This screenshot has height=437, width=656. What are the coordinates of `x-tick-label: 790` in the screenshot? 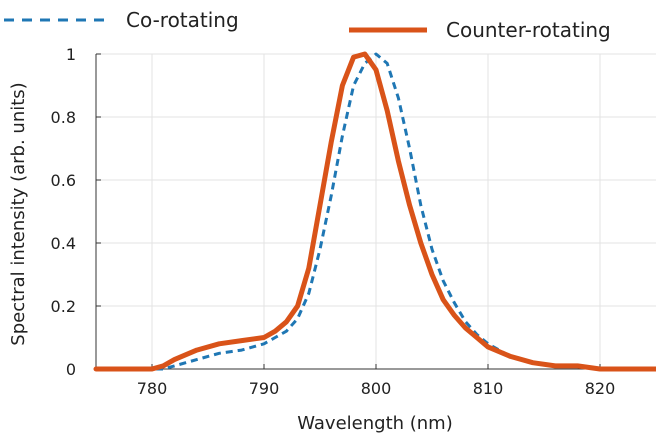 It's located at (264, 388).